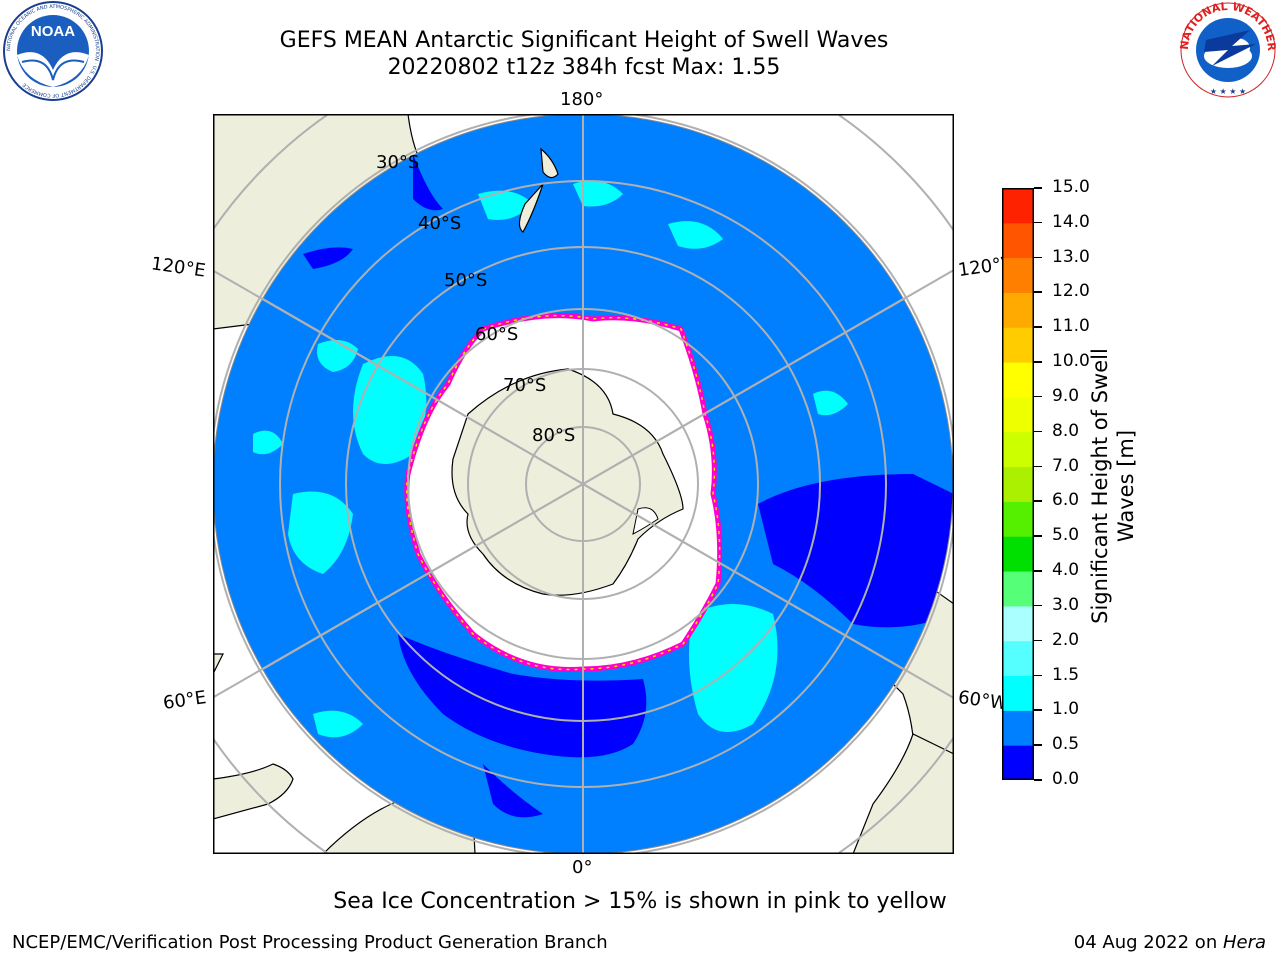 The image size is (1280, 960). Describe the element at coordinates (1113, 486) in the screenshot. I see `colorbar-title: Significant Height of Swell Waves [m]` at that location.